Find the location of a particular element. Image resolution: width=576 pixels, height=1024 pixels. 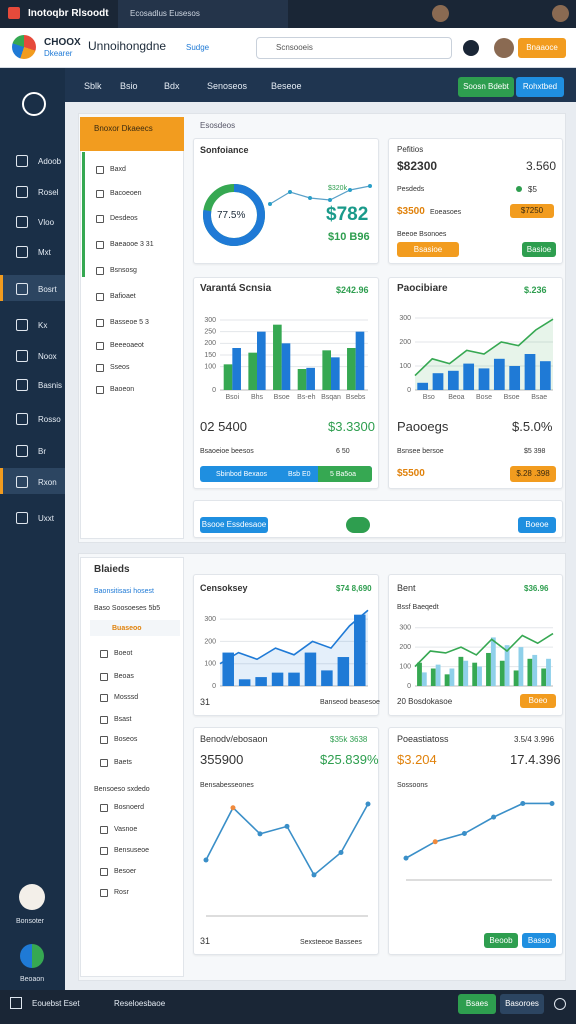

button-label: $7250 is located at coordinates (532, 210).